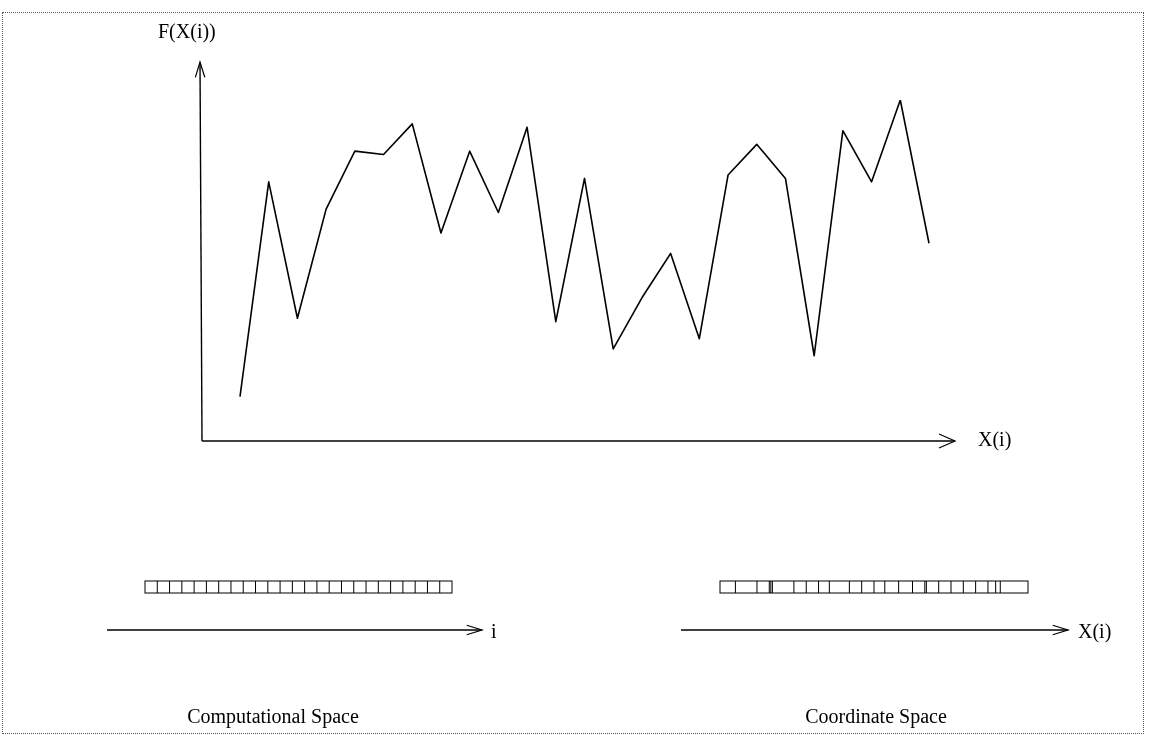  I want to click on text: Computational Space, so click(273, 716).